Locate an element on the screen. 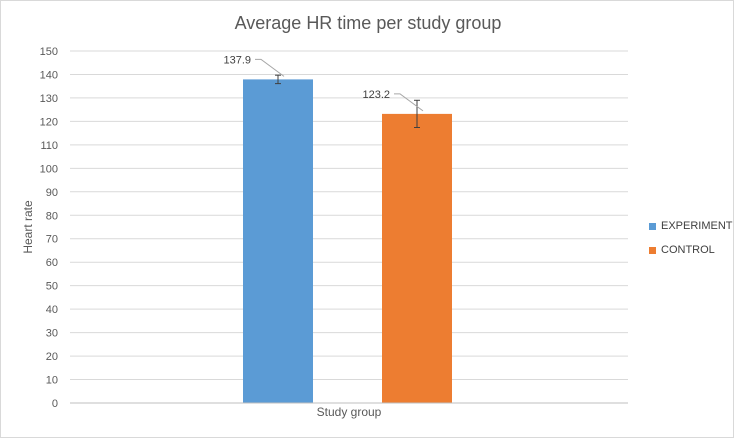 The height and width of the screenshot is (439, 734). legend: EXPERIMENT CONTROL is located at coordinates (691, 243).